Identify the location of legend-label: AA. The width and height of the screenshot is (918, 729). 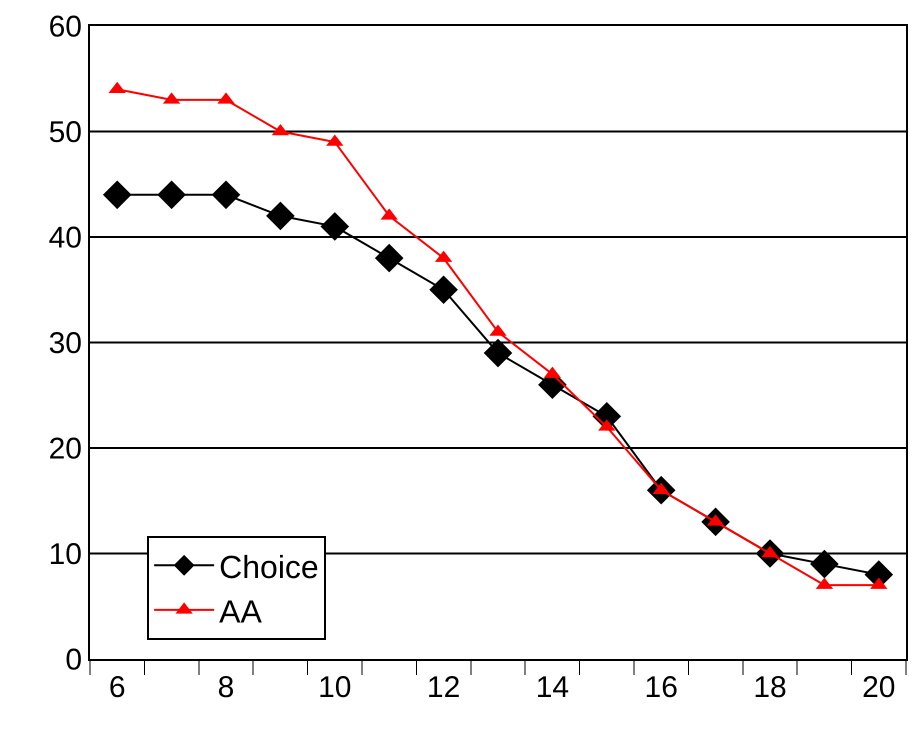
(240, 611).